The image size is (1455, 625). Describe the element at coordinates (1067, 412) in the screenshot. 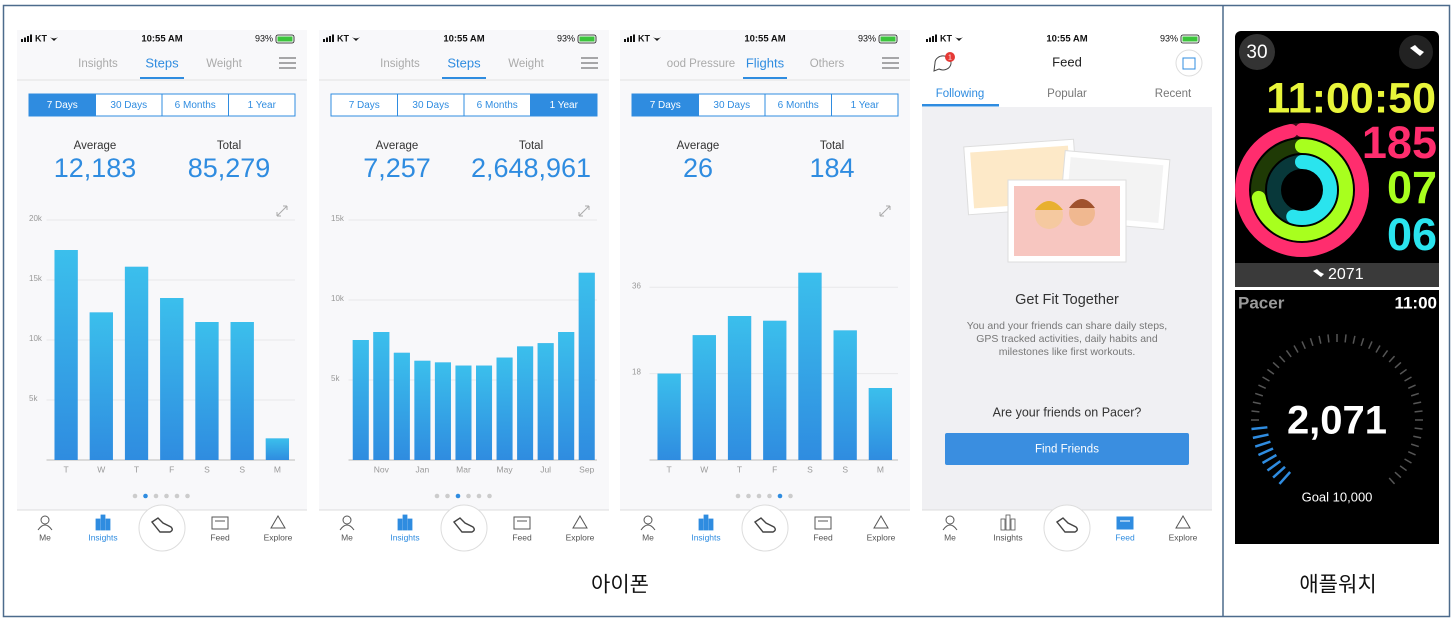

I see `question: Are your friends on Pacer?` at that location.